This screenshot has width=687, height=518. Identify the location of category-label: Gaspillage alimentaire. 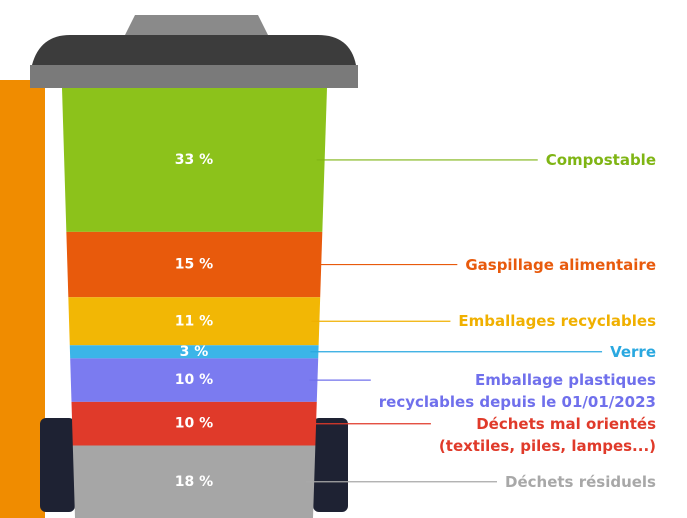
(560, 264).